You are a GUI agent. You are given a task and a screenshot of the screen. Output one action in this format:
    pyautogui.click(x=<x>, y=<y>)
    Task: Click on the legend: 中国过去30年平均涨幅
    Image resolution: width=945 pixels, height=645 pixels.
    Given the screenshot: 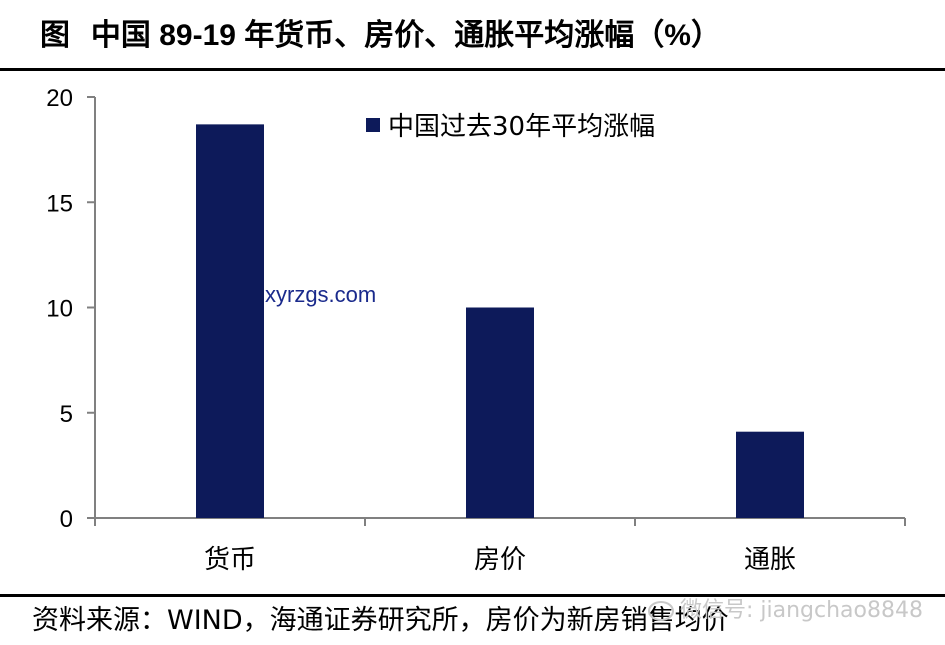 What is the action you would take?
    pyautogui.click(x=510, y=127)
    